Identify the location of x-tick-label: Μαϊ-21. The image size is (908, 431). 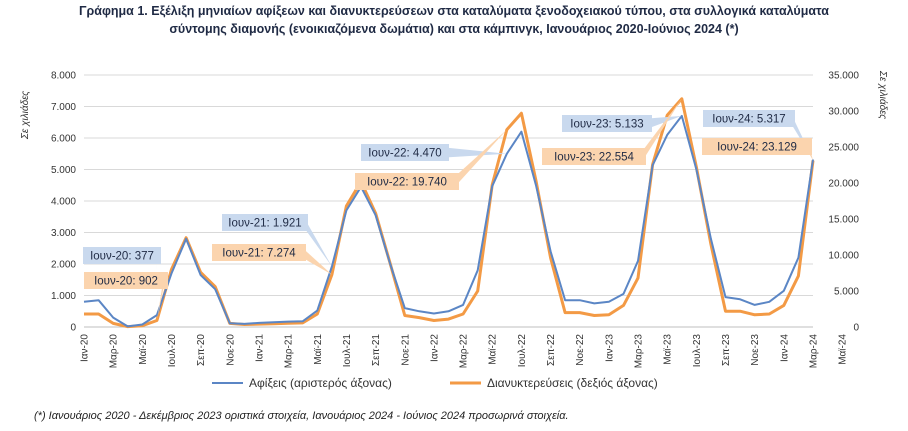
(318, 349).